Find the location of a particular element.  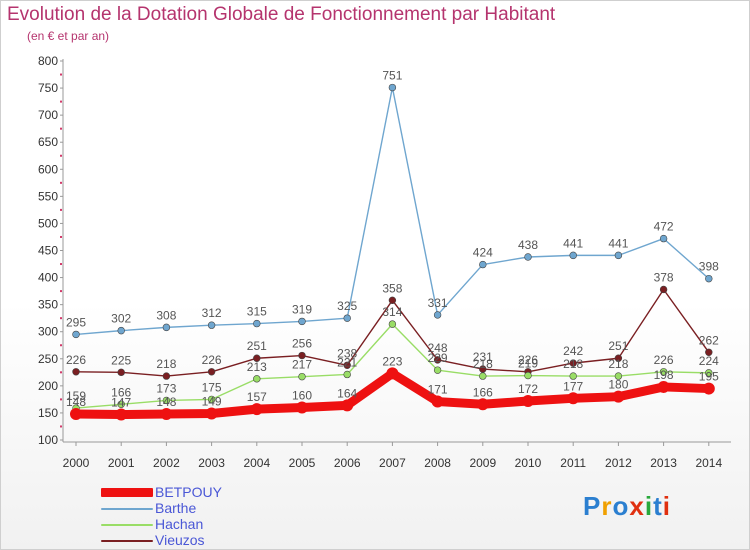

data-label: 147 is located at coordinates (121, 403).